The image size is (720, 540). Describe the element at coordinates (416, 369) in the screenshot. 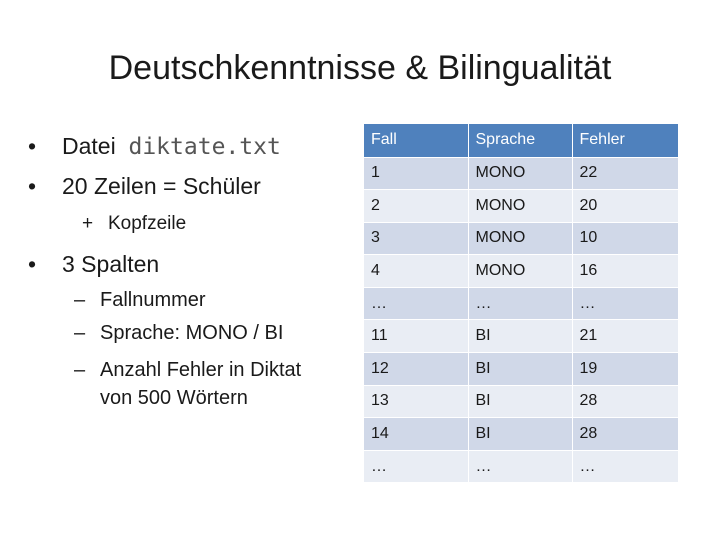

I see `cell-fall: 12` at that location.